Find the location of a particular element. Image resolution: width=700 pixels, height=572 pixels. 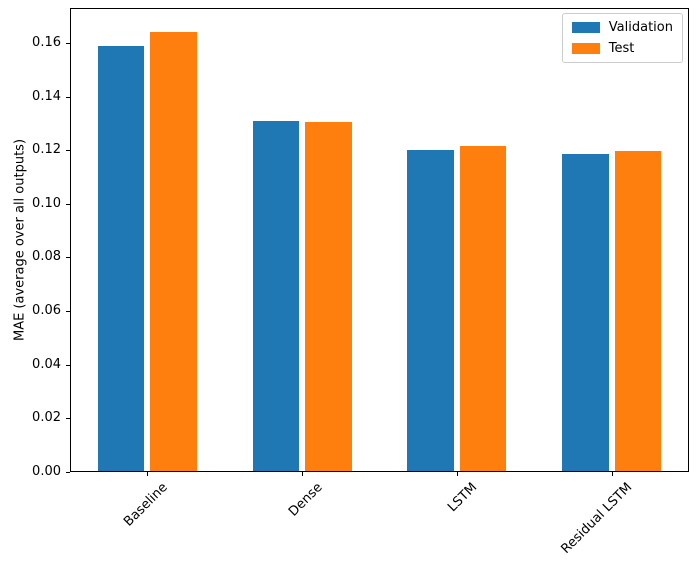

bar-test-dense is located at coordinates (328, 296).